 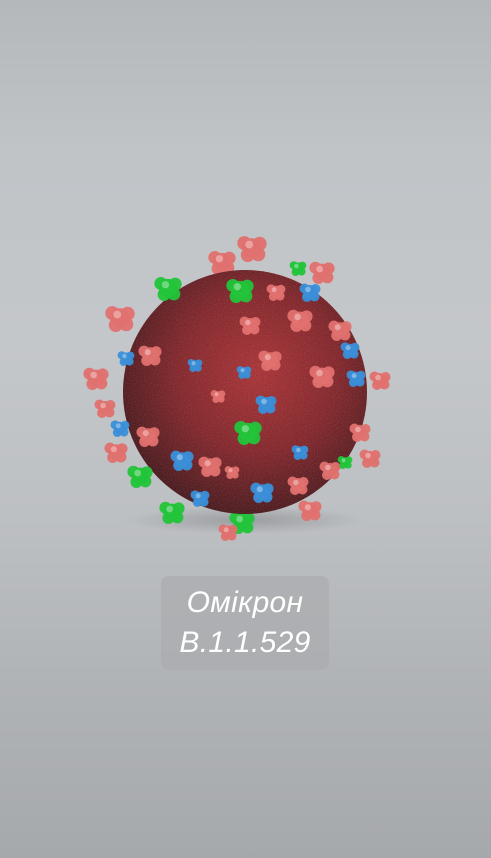 What do you see at coordinates (245, 623) in the screenshot?
I see `variant-caption-box: Омікрон B.1.1.529` at bounding box center [245, 623].